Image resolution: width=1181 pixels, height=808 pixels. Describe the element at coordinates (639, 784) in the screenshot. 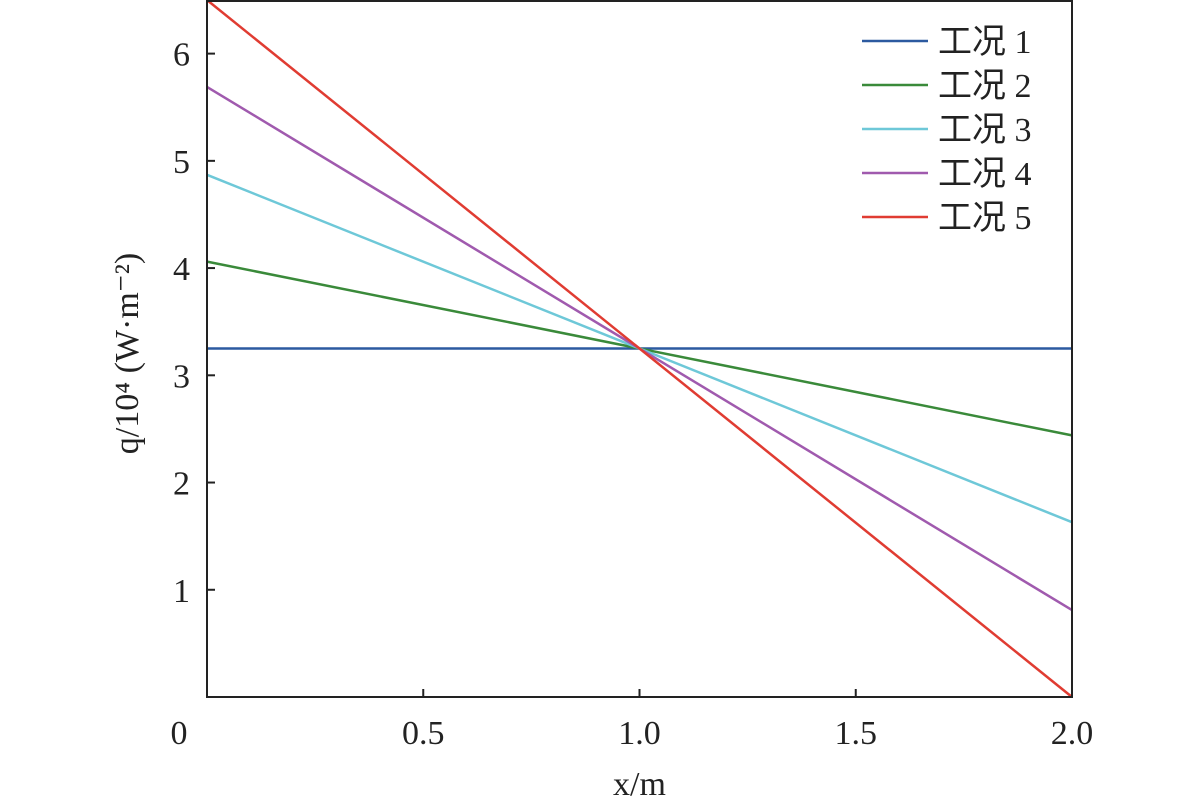

I see `x-axis-title: x/m` at that location.